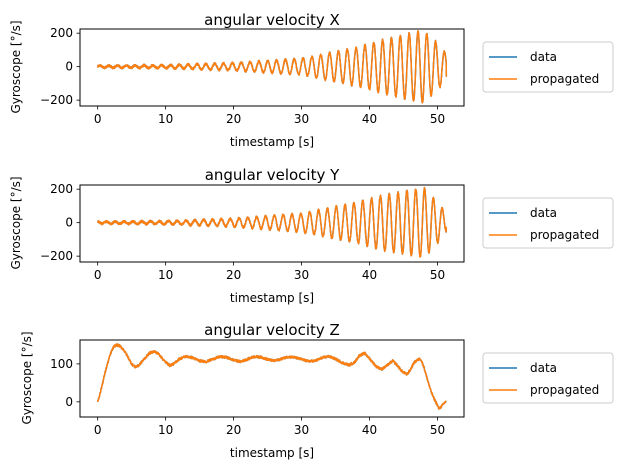  Describe the element at coordinates (272, 330) in the screenshot. I see `chart-title: angular velocity Z` at that location.